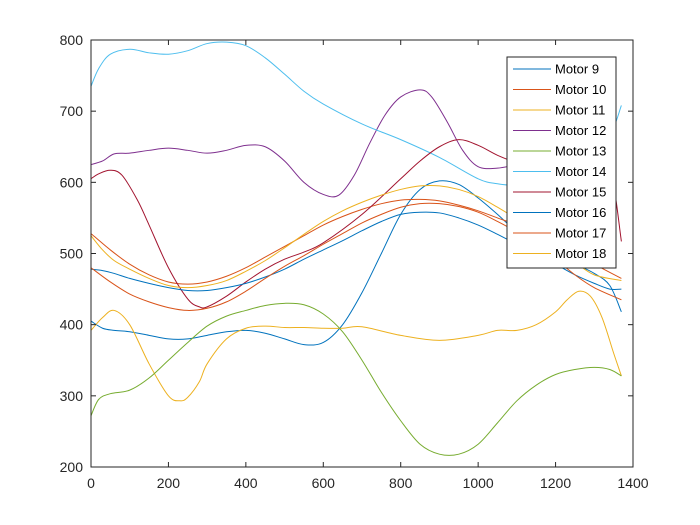 The width and height of the screenshot is (700, 525). I want to click on legend-label: Motor 9, so click(577, 69).